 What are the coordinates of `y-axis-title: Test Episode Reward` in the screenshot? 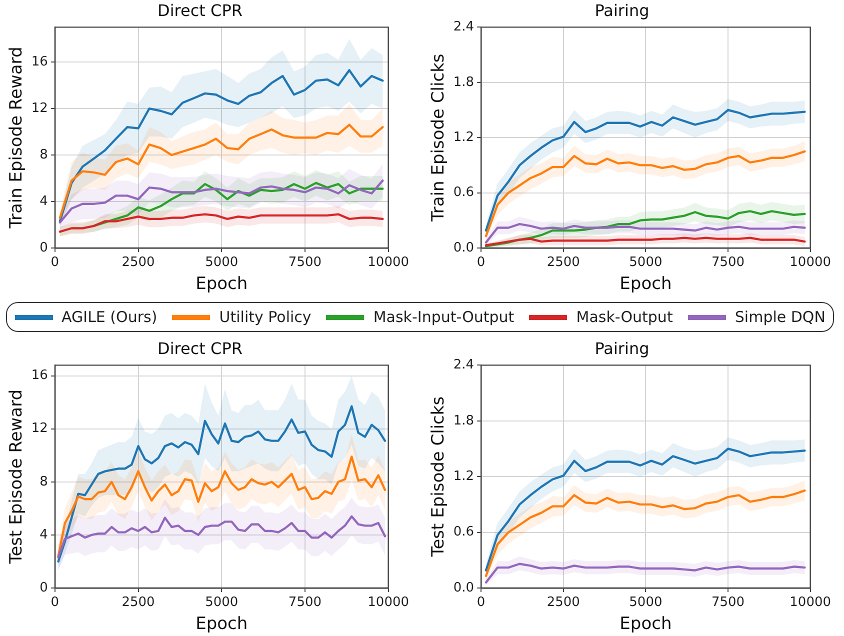 It's located at (16, 477).